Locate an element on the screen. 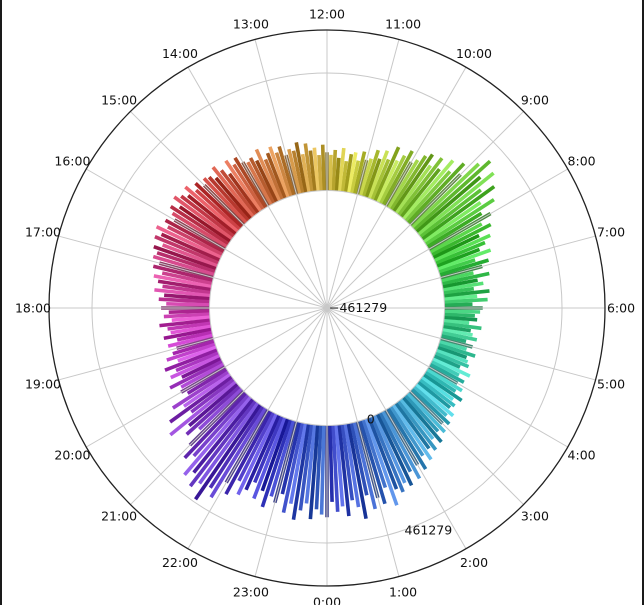 The width and height of the screenshot is (644, 605). hour-tick-label: 1:00 is located at coordinates (403, 592).